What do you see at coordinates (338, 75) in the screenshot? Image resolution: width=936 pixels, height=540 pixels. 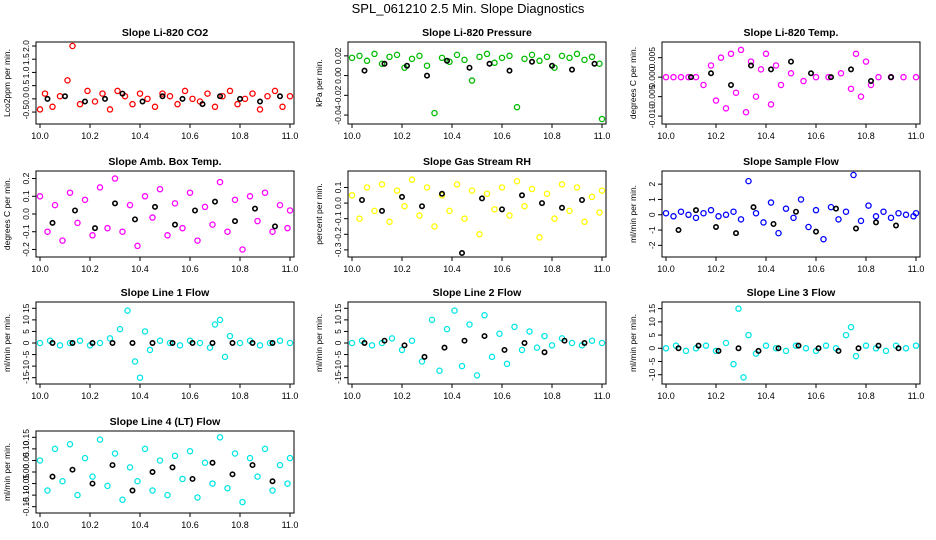 I see `y-tick-label: 0.00` at bounding box center [338, 75].